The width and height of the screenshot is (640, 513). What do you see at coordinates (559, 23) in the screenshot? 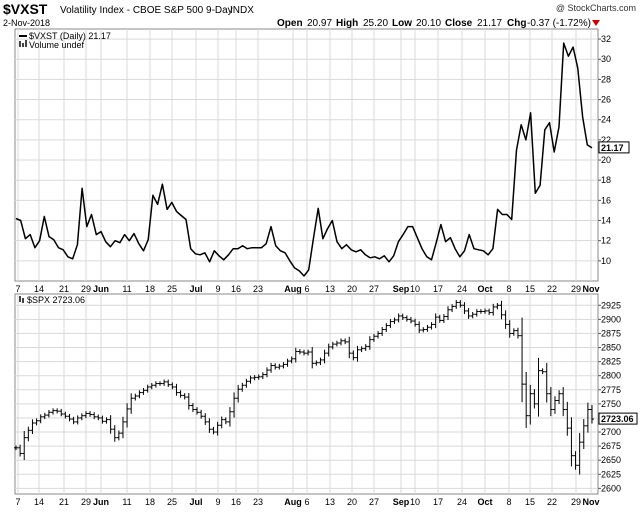
I see `quote-chg-value: -0.37 (-1.72%)` at bounding box center [559, 23].